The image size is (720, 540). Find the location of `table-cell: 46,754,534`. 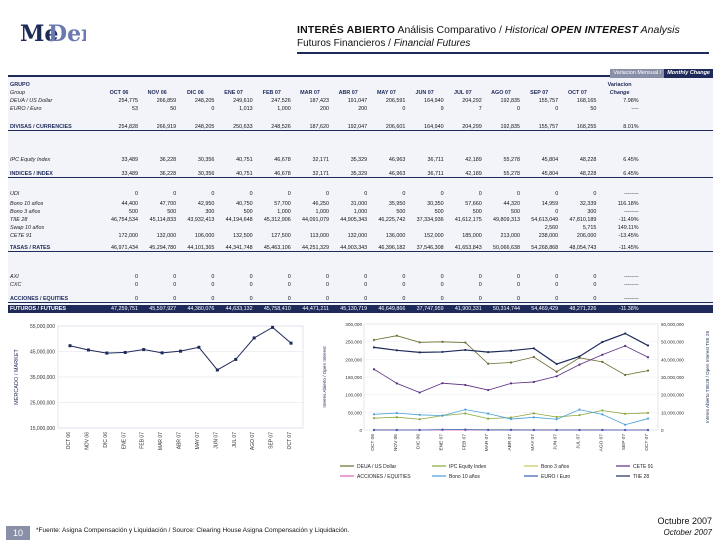

table-cell: 46,754,534 is located at coordinates (124, 220).